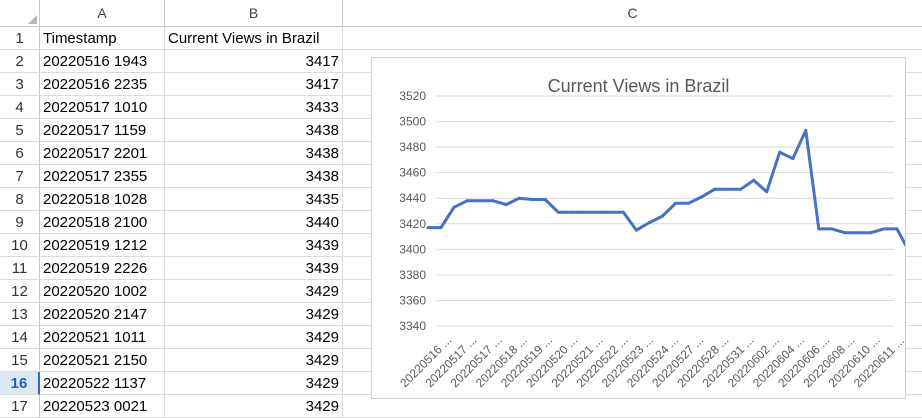 This screenshot has width=922, height=418. I want to click on header-cell-views: Current Views in Brazil, so click(254, 38).